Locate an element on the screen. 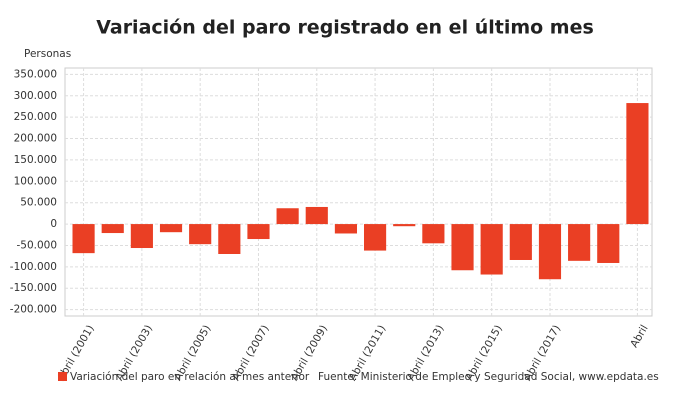 The image size is (690, 405). y-tick-label: 150.000 is located at coordinates (35, 160).